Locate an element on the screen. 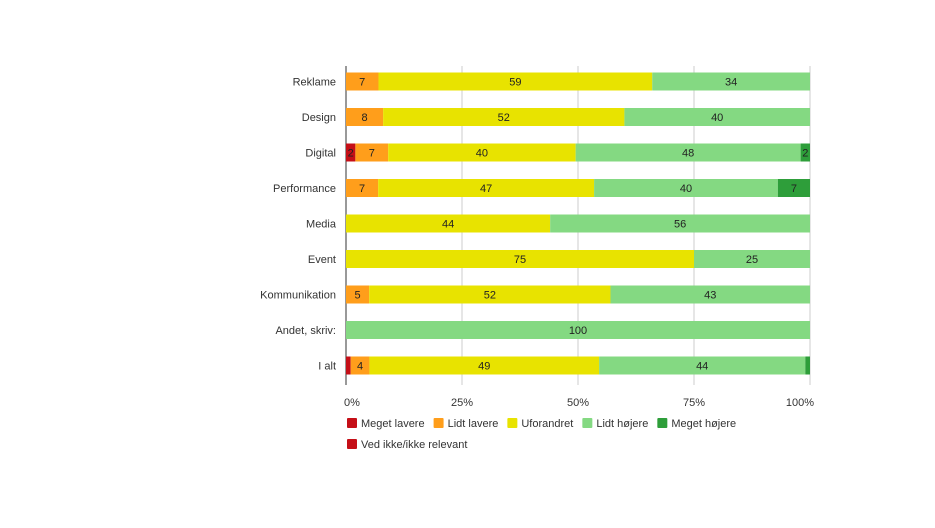 This screenshot has height=528, width=935. bar-value-label: 56 is located at coordinates (680, 225).